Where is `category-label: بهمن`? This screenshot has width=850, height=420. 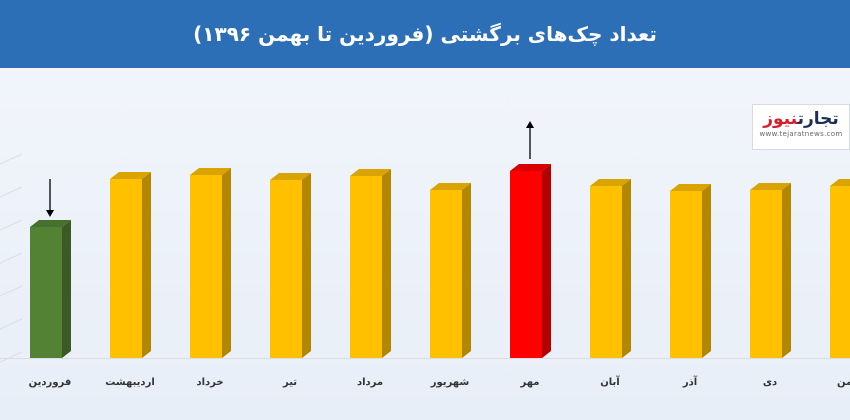 category-label: بهمن is located at coordinates (843, 382).